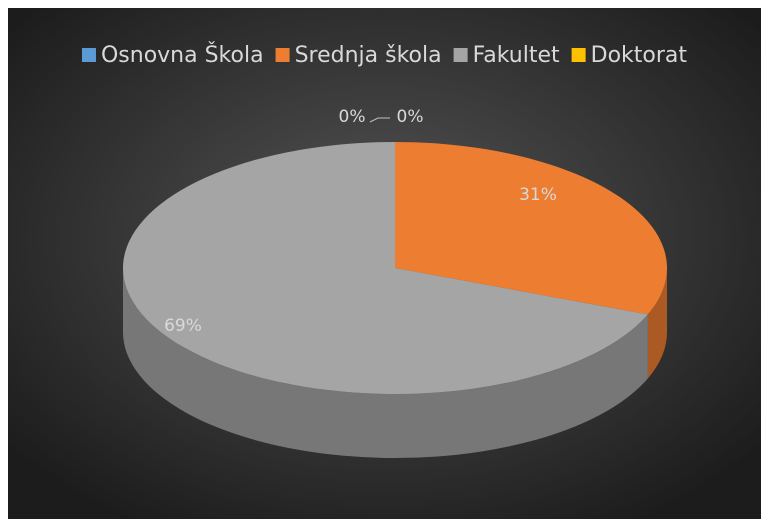 The image size is (769, 527). I want to click on data-label: 69%, so click(183, 326).